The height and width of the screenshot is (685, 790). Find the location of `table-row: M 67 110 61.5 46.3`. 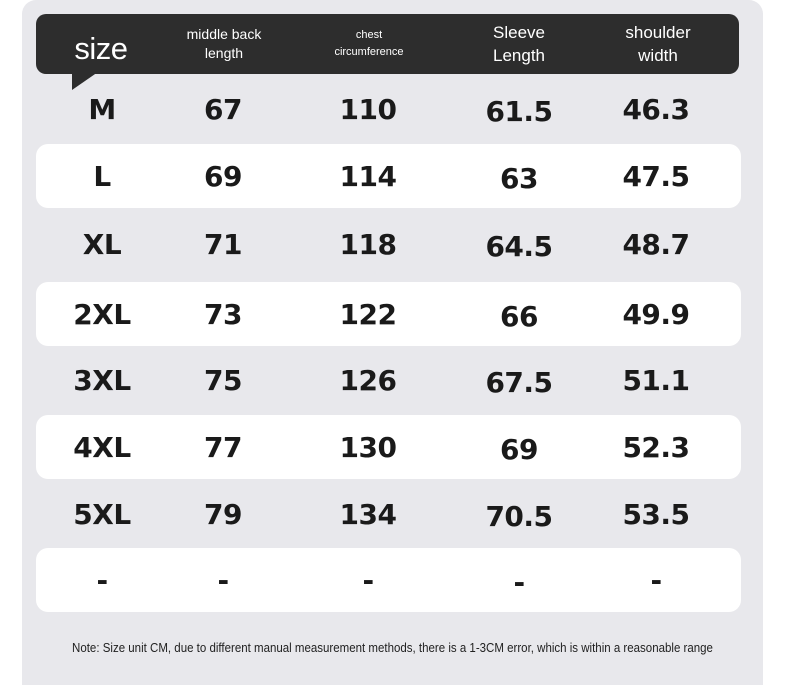

table-row: M 67 110 61.5 46.3 is located at coordinates (388, 109).